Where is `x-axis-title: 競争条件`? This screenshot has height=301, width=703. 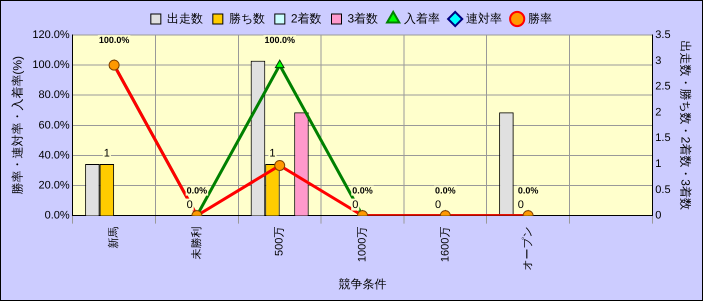
x-axis-title: 競争条件 is located at coordinates (362, 284).